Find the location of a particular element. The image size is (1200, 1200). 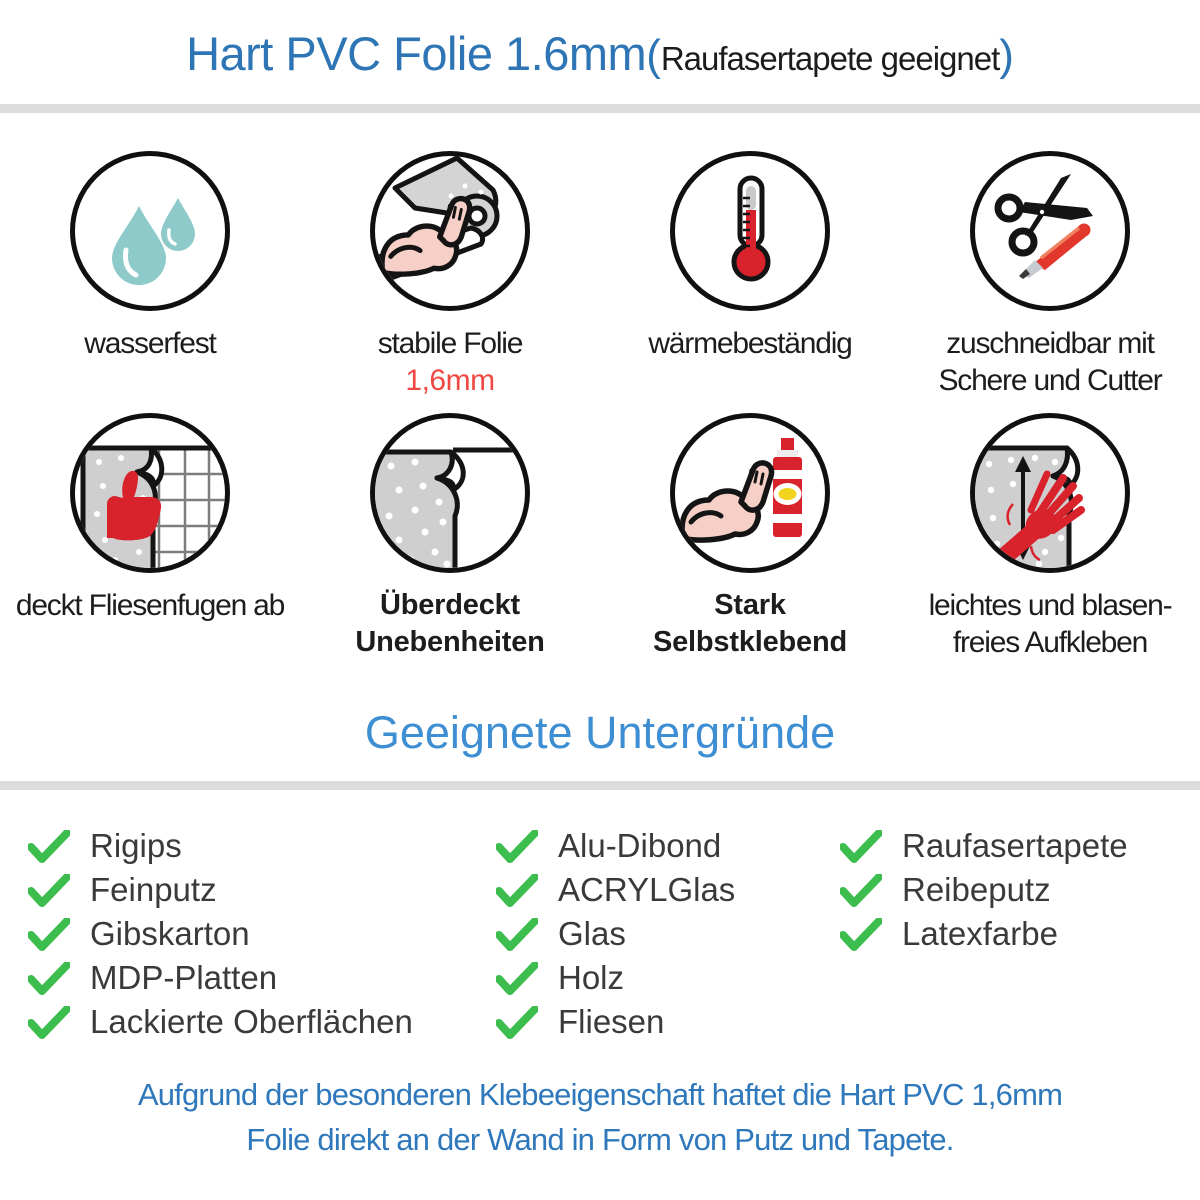

feature-label: stabile Folie is located at coordinates (450, 343).